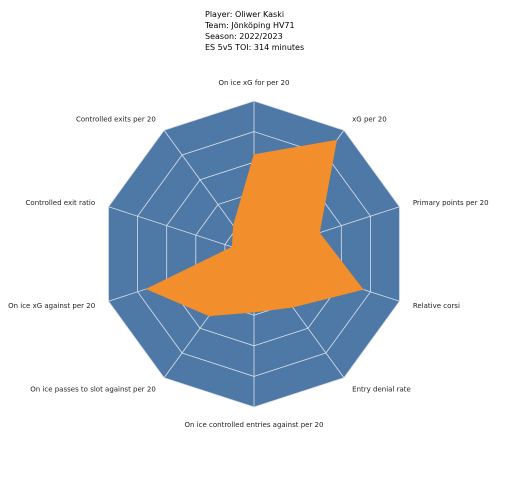  I want to click on axis-label-4: Relative corsi, so click(436, 306).